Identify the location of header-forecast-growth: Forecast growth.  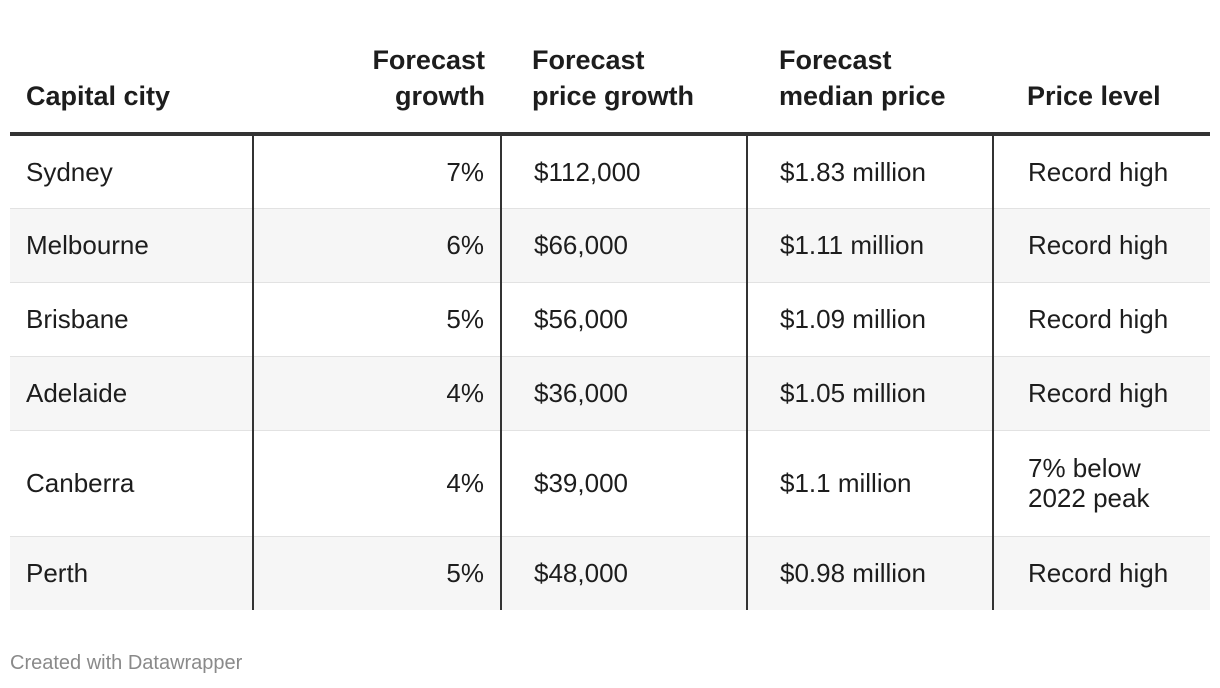
(377, 68).